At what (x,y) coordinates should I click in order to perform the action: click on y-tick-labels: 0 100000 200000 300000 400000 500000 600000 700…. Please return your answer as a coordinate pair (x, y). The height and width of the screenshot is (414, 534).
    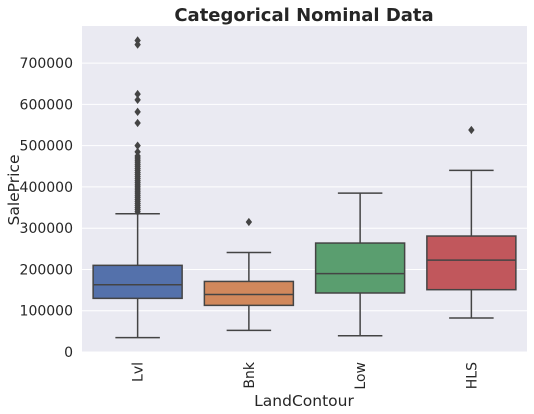
    Looking at the image, I should click on (46, 208).